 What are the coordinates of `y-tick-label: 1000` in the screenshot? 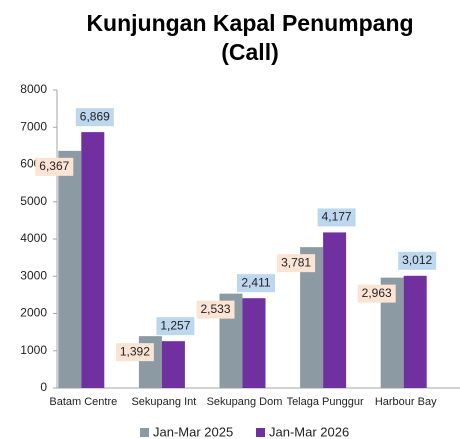 It's located at (33, 350).